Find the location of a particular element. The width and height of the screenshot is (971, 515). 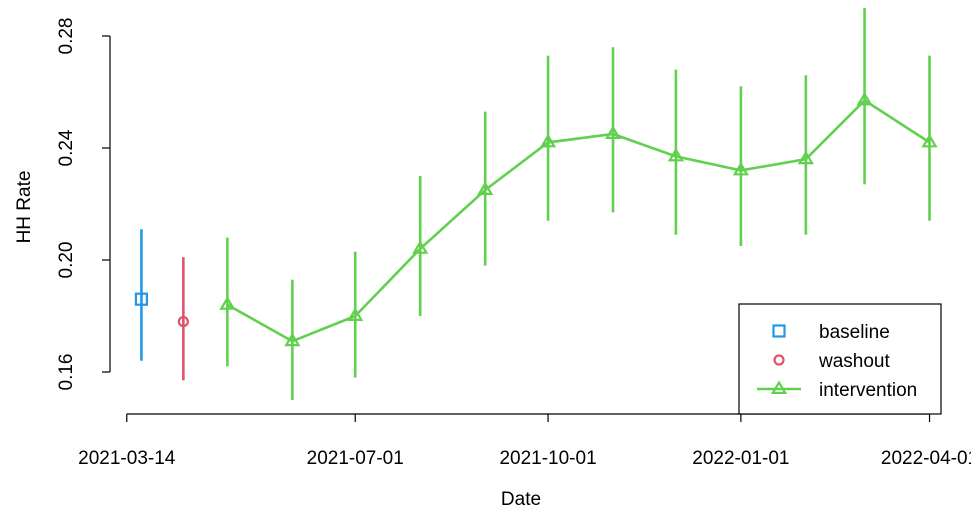

y-tick-label: 0.24 is located at coordinates (66, 147).